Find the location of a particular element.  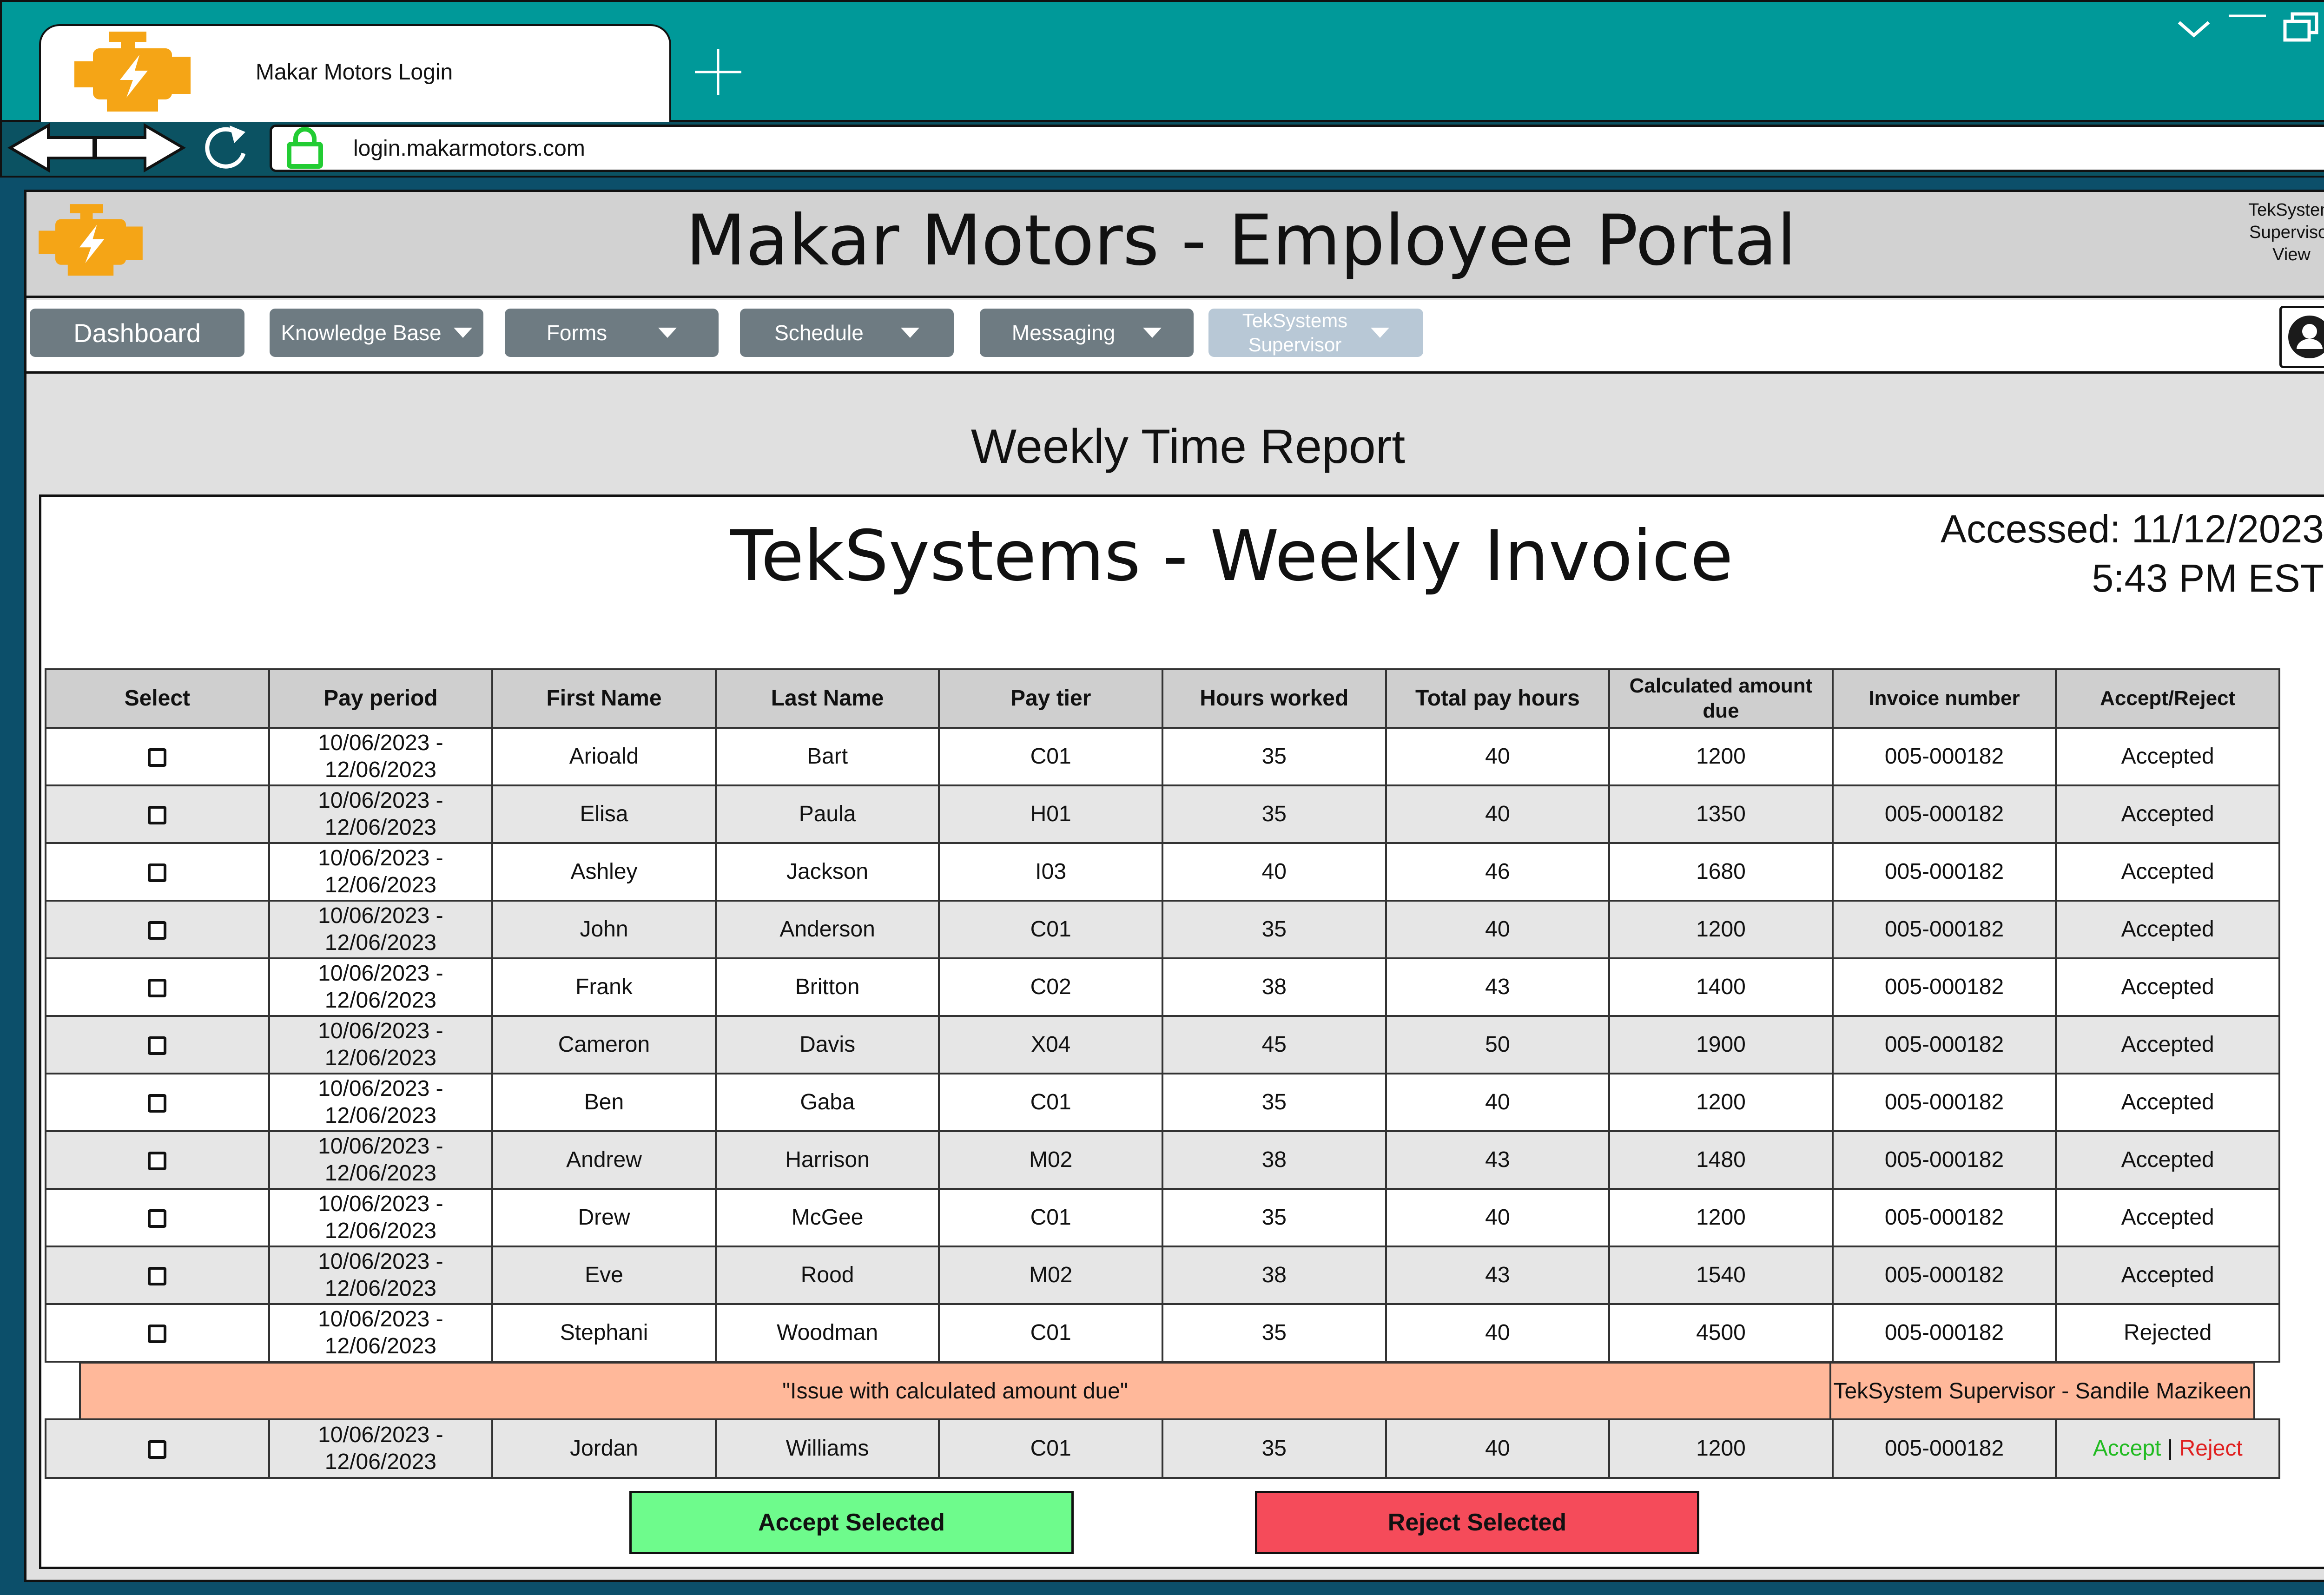

hours-worked-cell: 38 is located at coordinates (1274, 1275).